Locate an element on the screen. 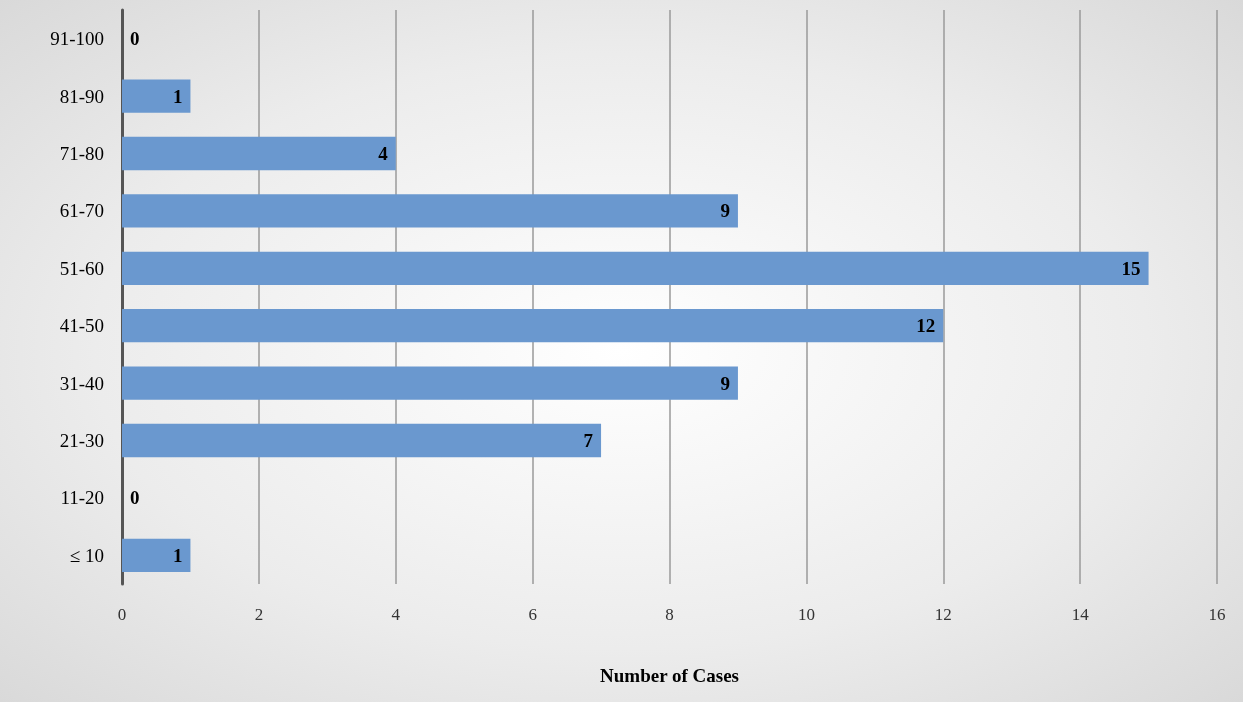 This screenshot has width=1243, height=702. y-tick-label: ≤ 10 is located at coordinates (86, 555).